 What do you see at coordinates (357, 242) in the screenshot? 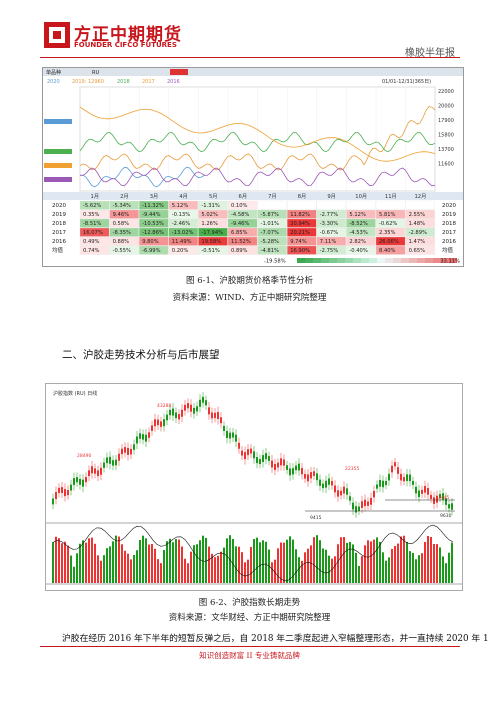
I see `cell-value: 2.82%` at bounding box center [357, 242].